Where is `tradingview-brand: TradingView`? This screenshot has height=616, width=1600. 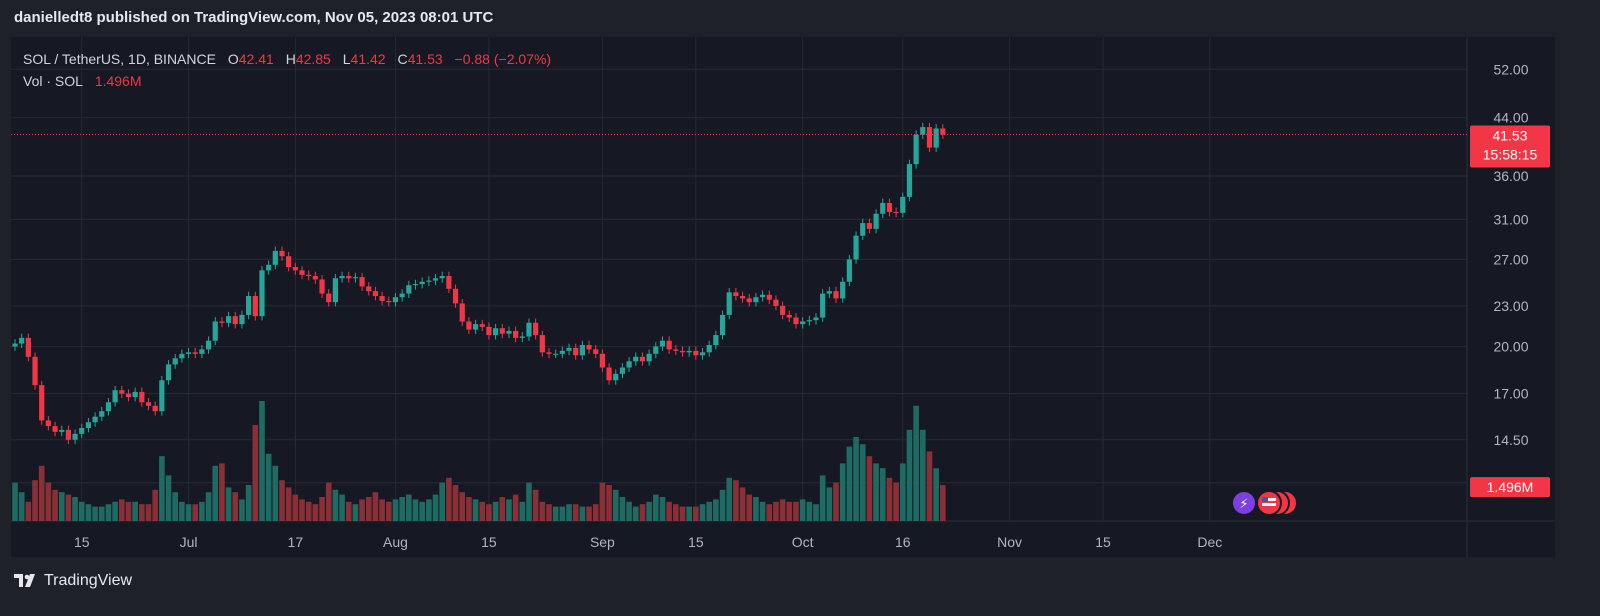
tradingview-brand: TradingView is located at coordinates (88, 580).